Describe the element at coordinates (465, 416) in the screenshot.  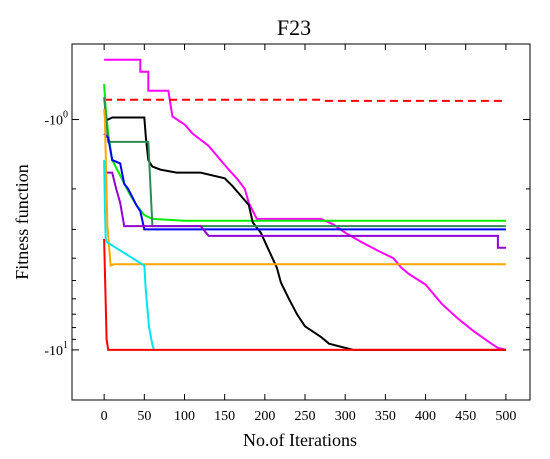
I see `x-tick-label: 450` at that location.